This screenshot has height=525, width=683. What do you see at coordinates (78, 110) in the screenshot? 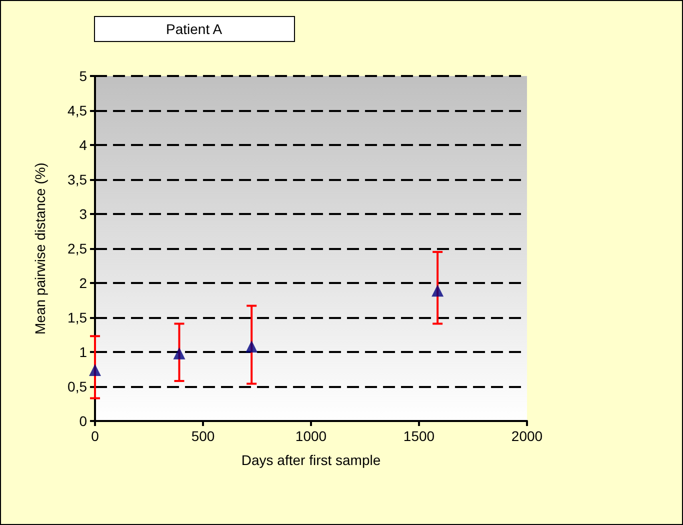
I see `y-tick-label: 4,5` at bounding box center [78, 110].